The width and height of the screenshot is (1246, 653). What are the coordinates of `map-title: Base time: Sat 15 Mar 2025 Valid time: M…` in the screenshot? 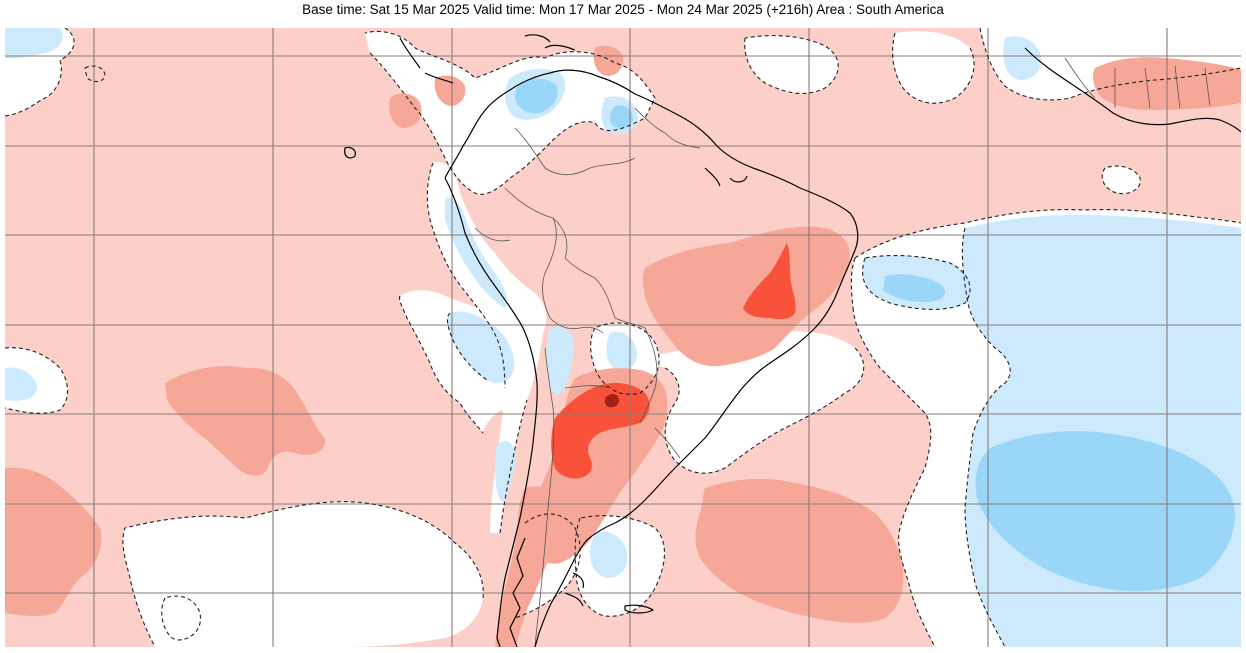 It's located at (623, 9).